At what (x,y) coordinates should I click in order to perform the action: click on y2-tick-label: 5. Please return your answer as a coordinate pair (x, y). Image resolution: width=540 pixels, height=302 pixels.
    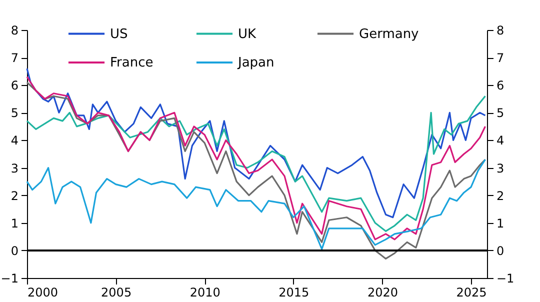
    Looking at the image, I should click on (500, 113).